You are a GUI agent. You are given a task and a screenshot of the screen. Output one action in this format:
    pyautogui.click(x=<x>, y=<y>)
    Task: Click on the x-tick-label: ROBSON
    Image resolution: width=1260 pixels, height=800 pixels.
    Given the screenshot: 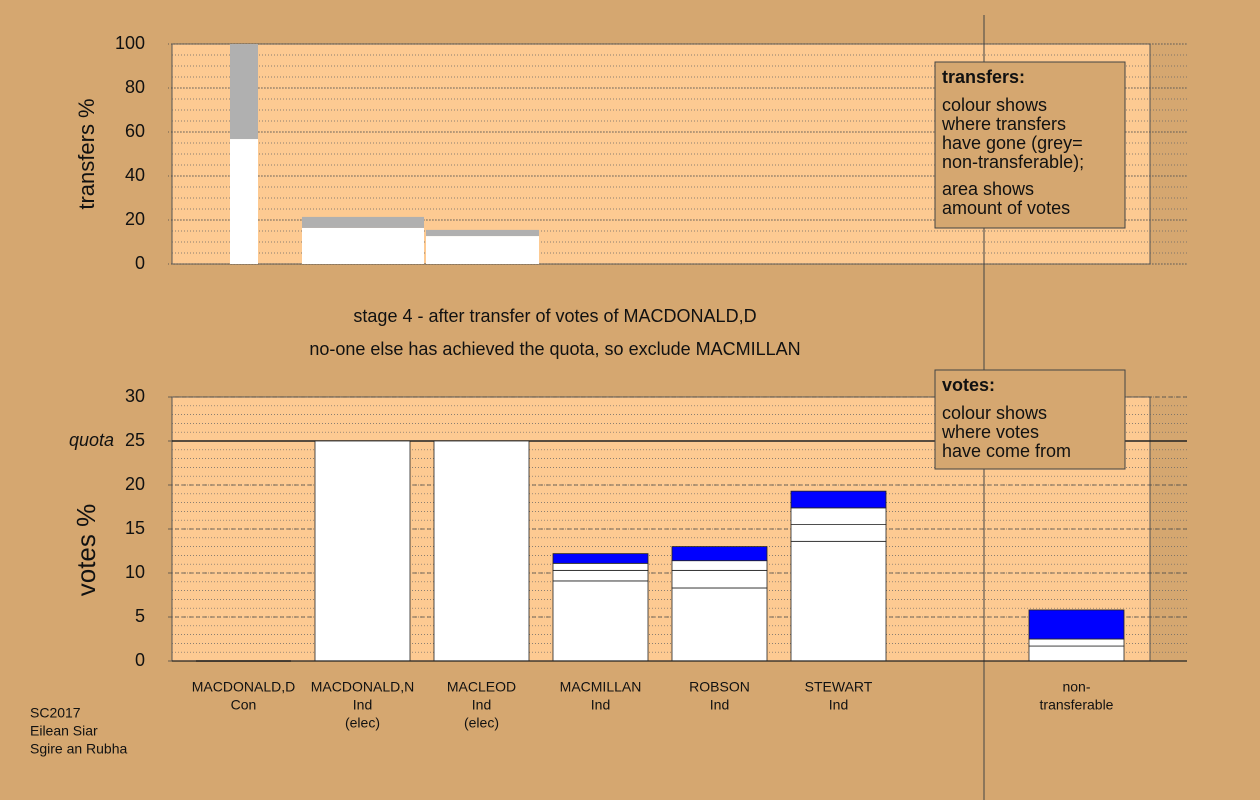 What is the action you would take?
    pyautogui.click(x=719, y=687)
    